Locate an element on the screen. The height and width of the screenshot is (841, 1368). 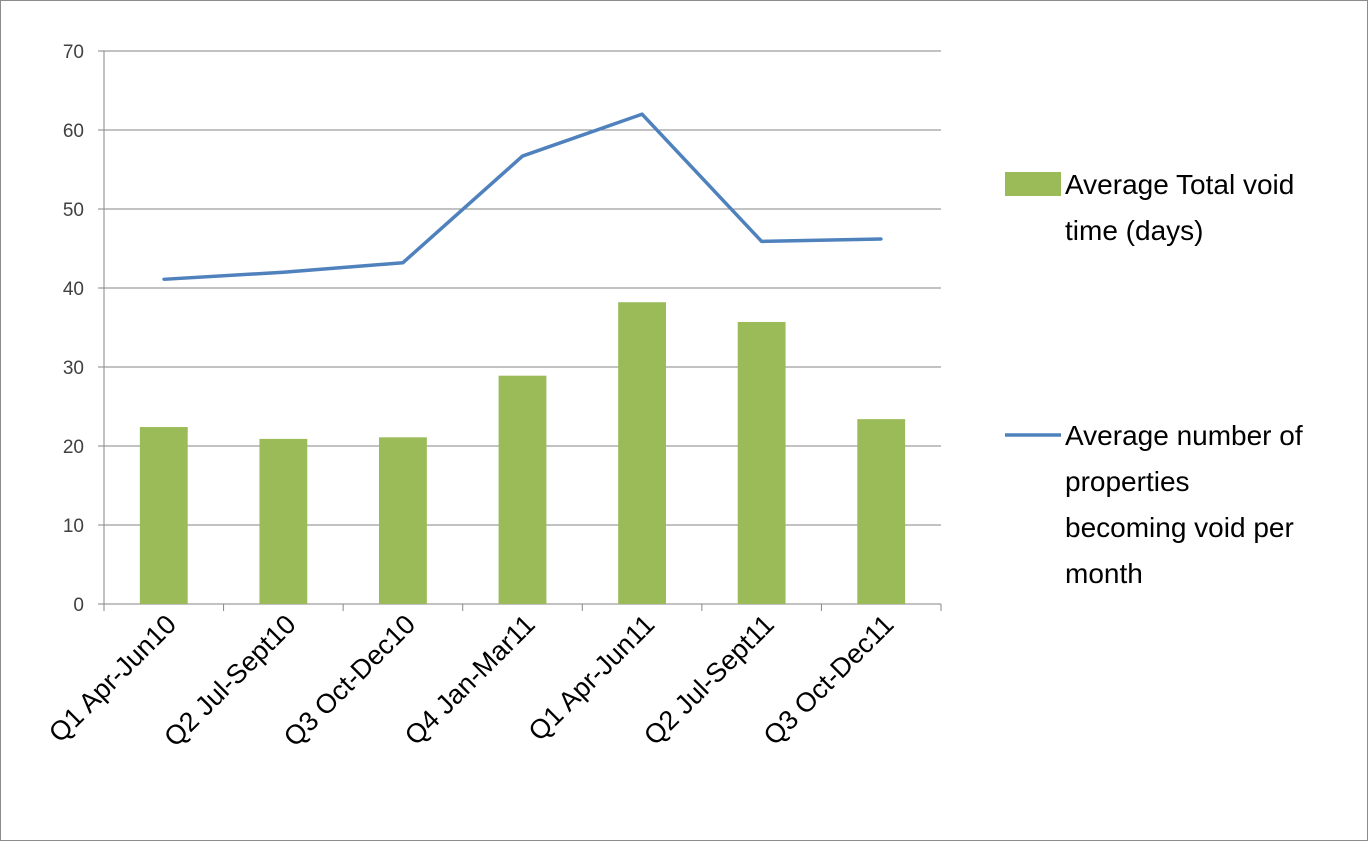
y-tick-label: 50 is located at coordinates (73, 210).